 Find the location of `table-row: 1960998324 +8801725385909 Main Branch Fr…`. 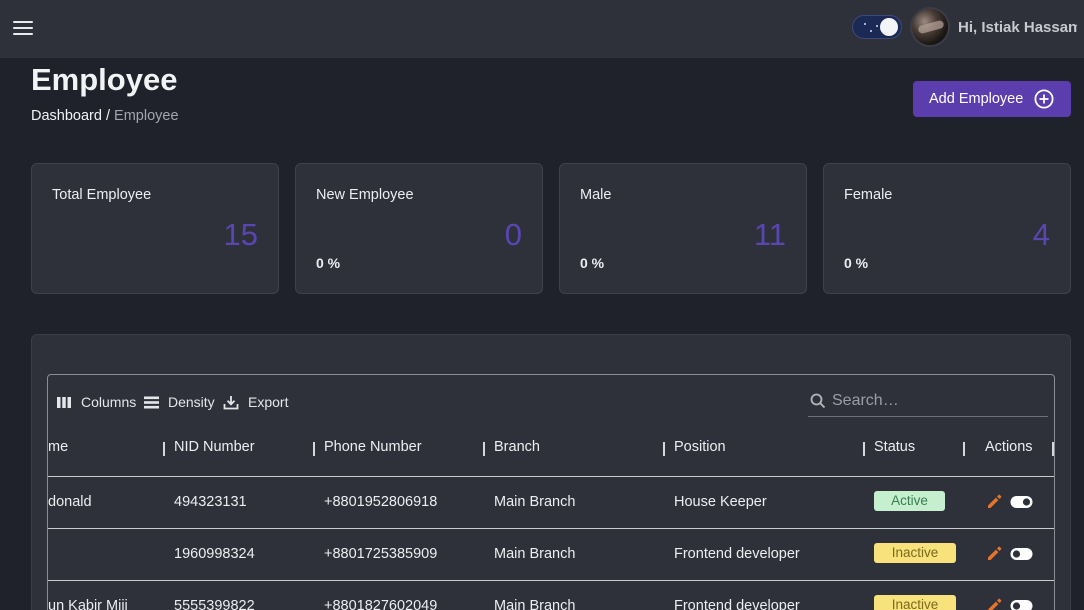

table-row: 1960998324 +8801725385909 Main Branch Fr… is located at coordinates (551, 554).